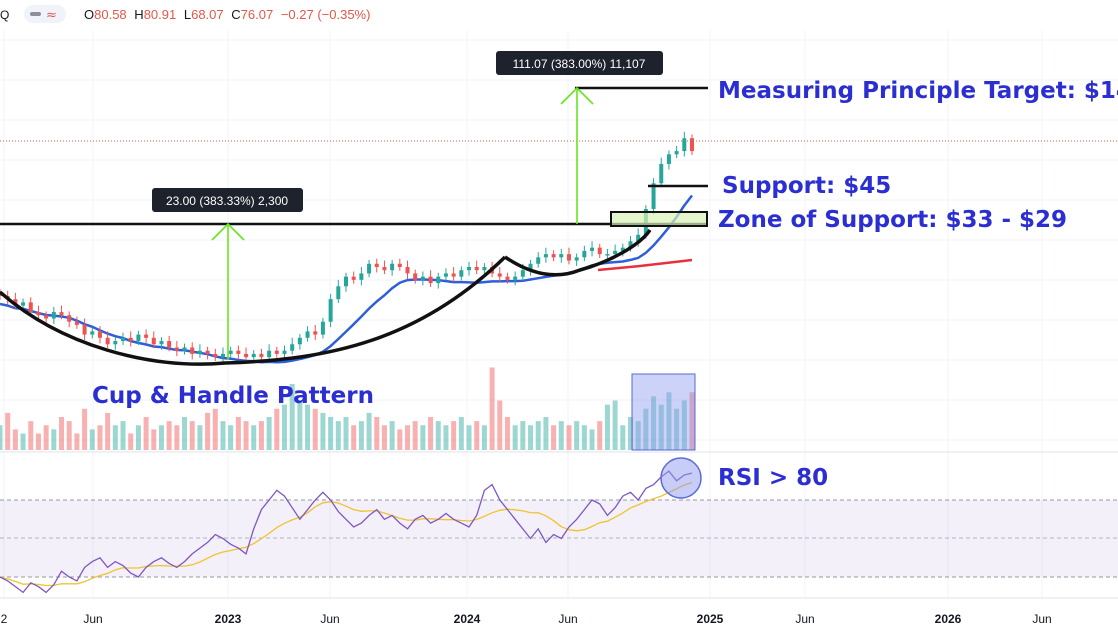 The height and width of the screenshot is (628, 1118). I want to click on rsi-moving-average, so click(346, 534).